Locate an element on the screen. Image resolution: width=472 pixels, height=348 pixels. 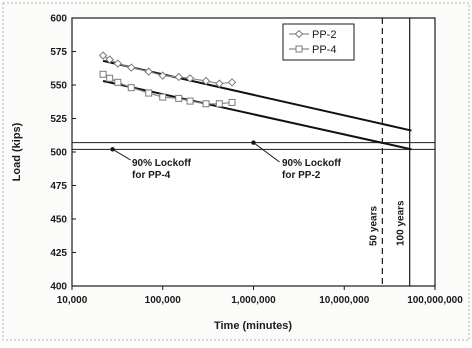
x-axis-title: Time (minutes) is located at coordinates (253, 326).